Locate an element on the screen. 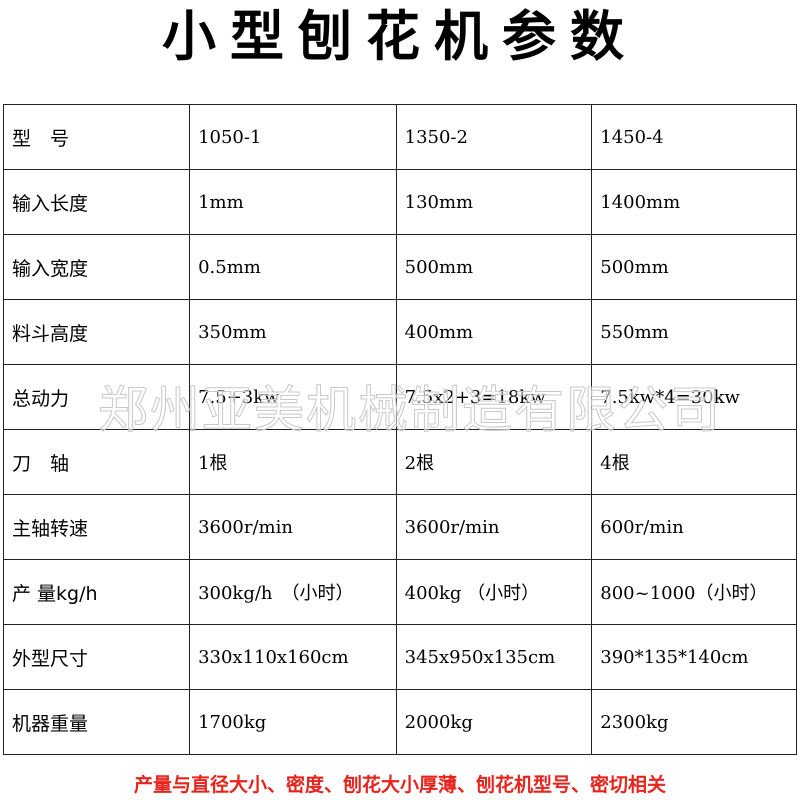  table-cell: 2300kg is located at coordinates (694, 722).